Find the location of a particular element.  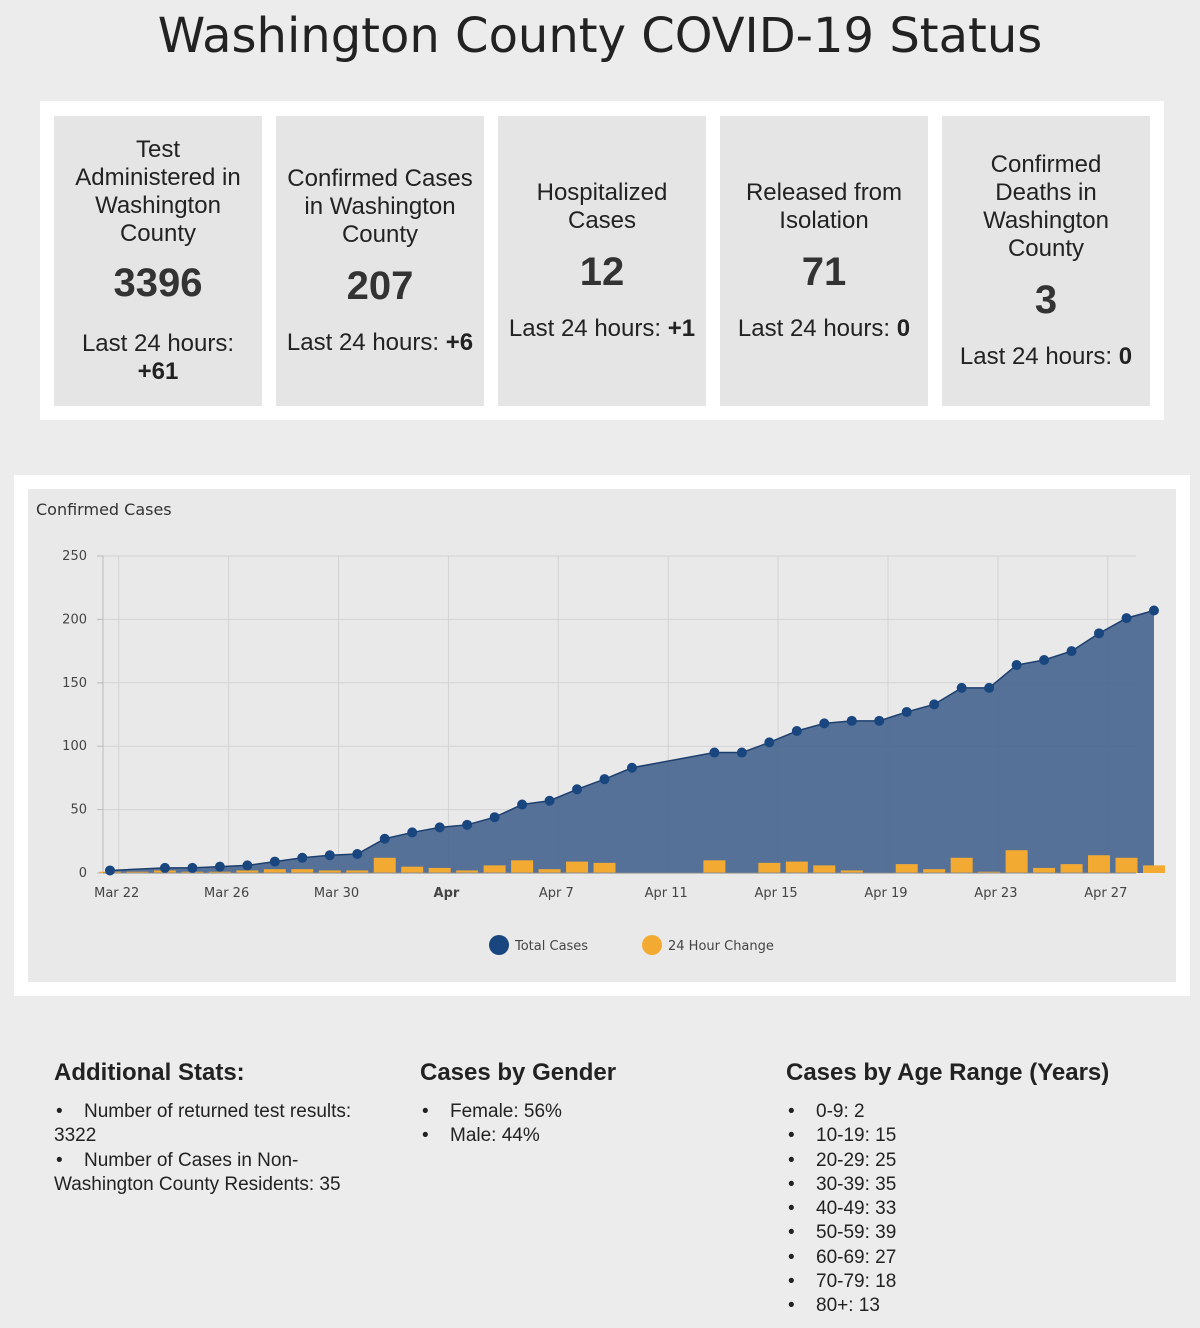

x-tick-label: Apr 11 is located at coordinates (666, 893).